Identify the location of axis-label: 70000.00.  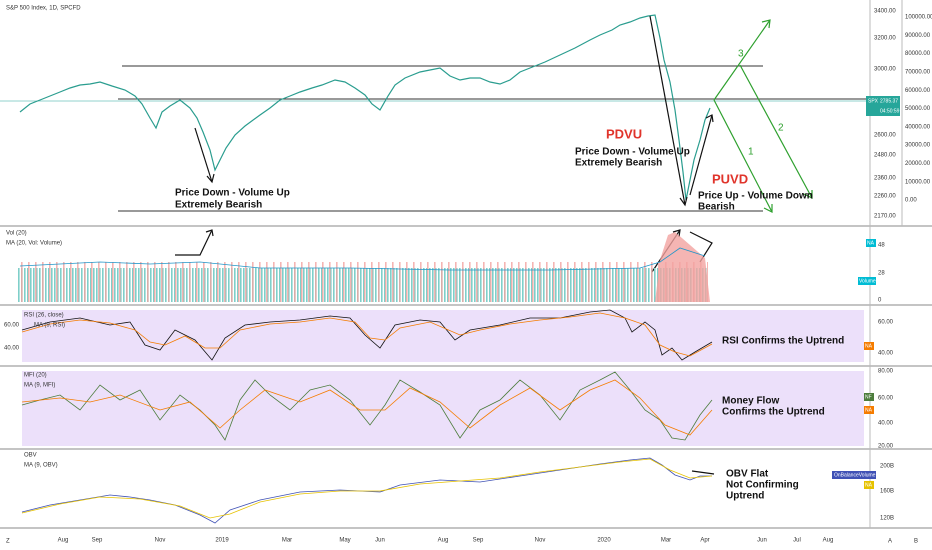
(918, 72).